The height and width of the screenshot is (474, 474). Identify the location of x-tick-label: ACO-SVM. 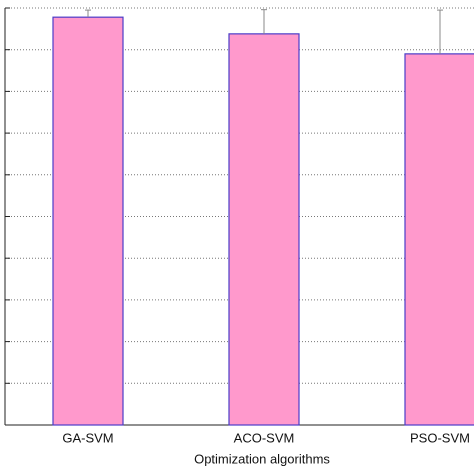
(264, 437).